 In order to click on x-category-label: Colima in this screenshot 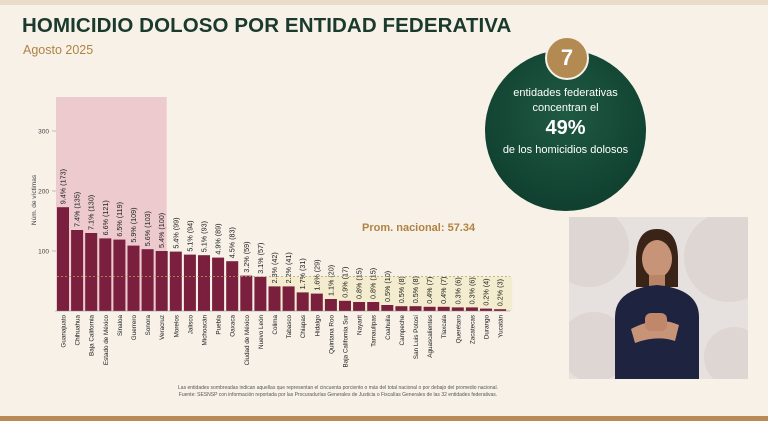, I will do `click(275, 325)`.